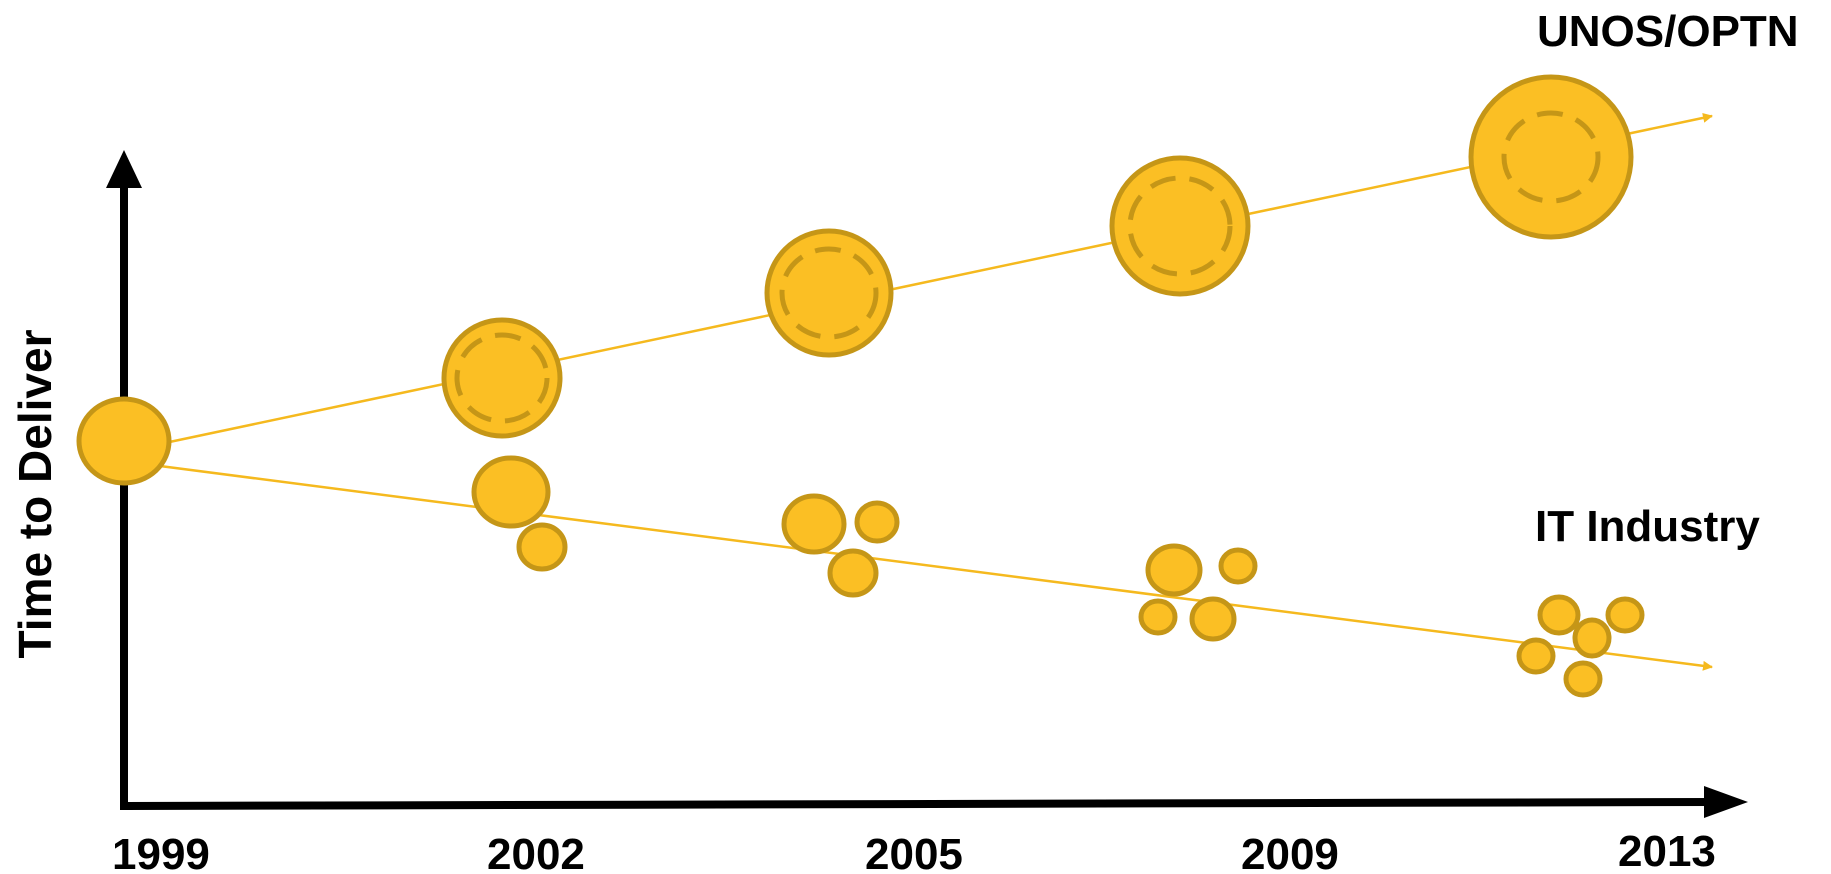  What do you see at coordinates (1667, 850) in the screenshot?
I see `year-label-2013: 2013` at bounding box center [1667, 850].